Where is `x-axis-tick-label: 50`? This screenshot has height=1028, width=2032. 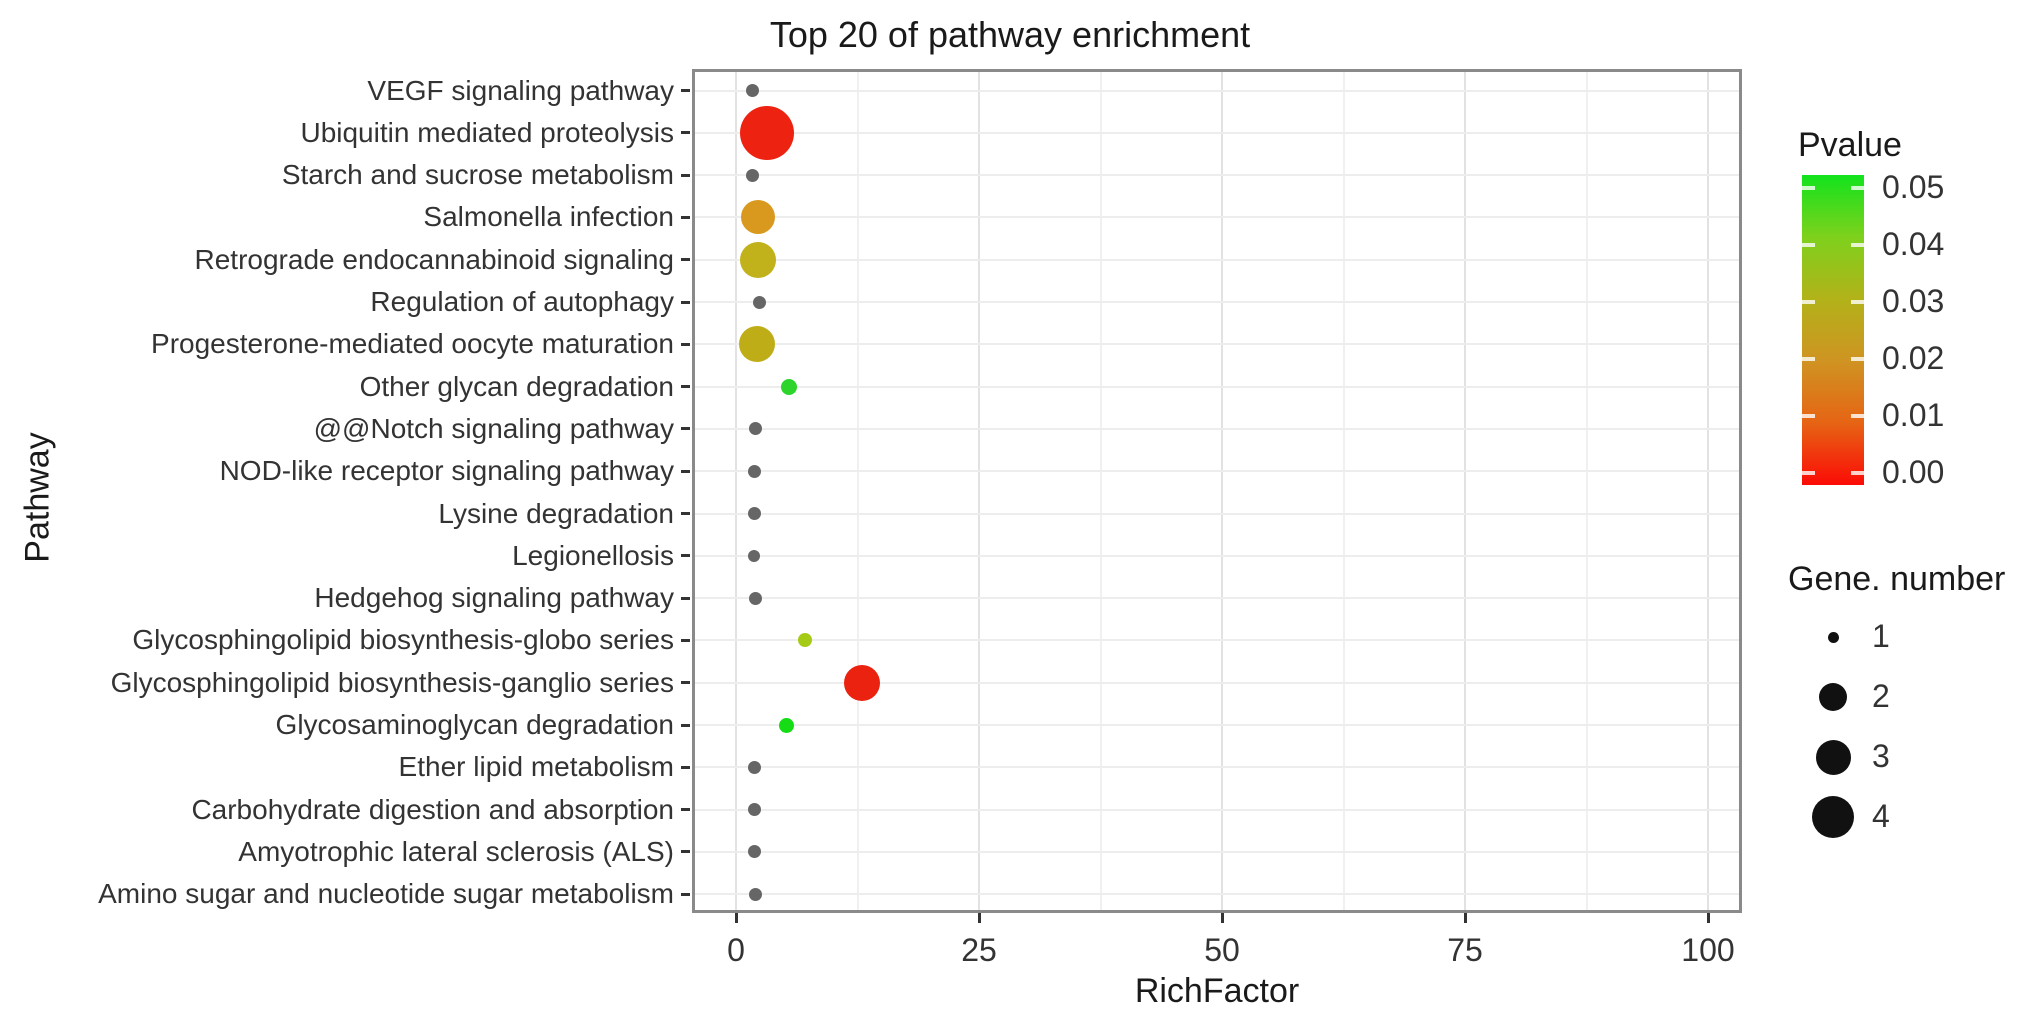
x-axis-tick-label: 50 is located at coordinates (1222, 950).